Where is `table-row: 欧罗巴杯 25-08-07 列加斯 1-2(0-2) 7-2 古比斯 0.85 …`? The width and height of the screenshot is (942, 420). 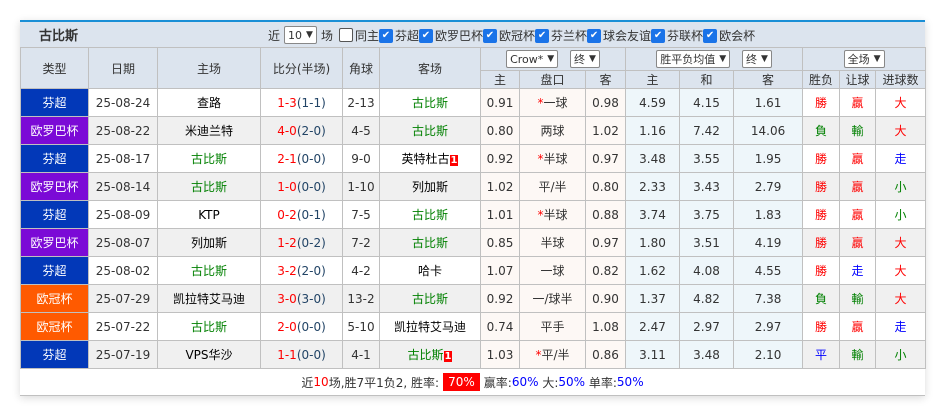 table-row: 欧罗巴杯 25-08-07 列加斯 1-2(0-2) 7-2 古比斯 0.85 … is located at coordinates (473, 242).